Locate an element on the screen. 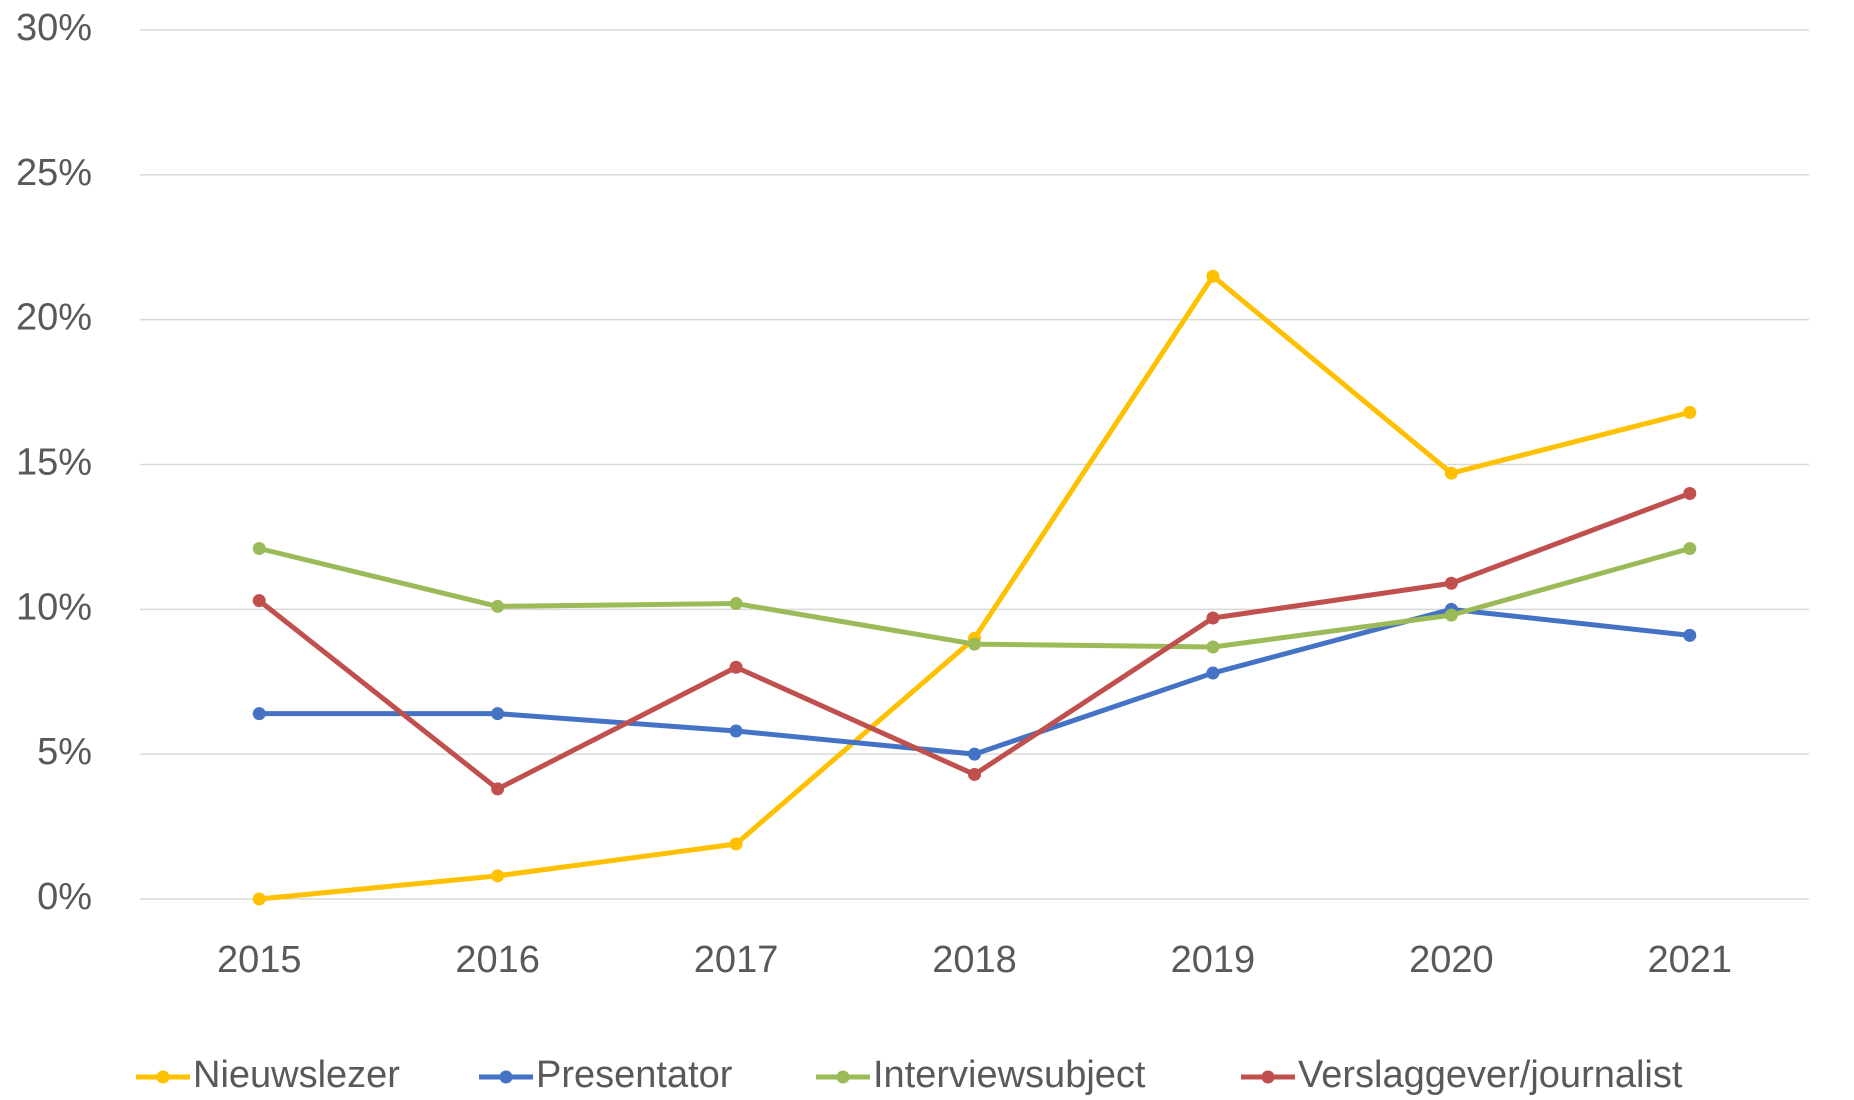 This screenshot has height=1100, width=1854. x-tick-label: 2021 is located at coordinates (1690, 960).